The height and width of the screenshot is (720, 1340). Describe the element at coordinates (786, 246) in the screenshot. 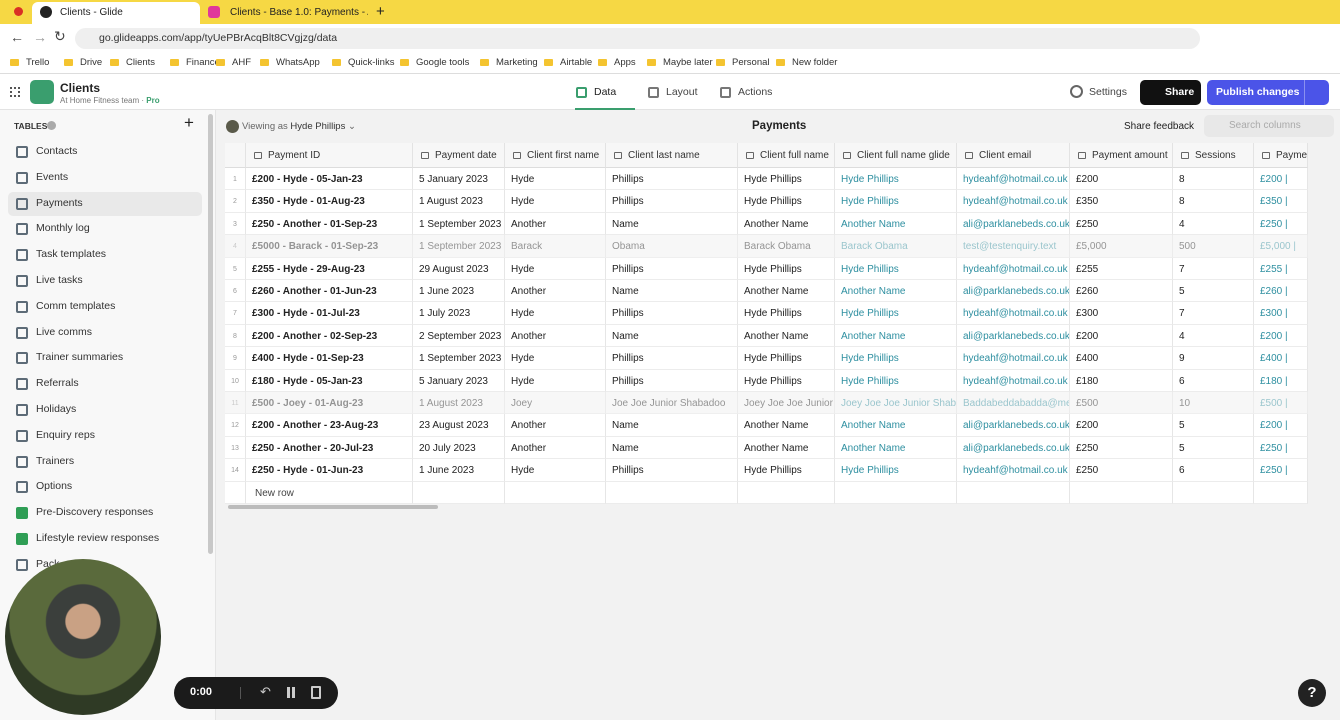

I see `cell: Barack Obama` at that location.